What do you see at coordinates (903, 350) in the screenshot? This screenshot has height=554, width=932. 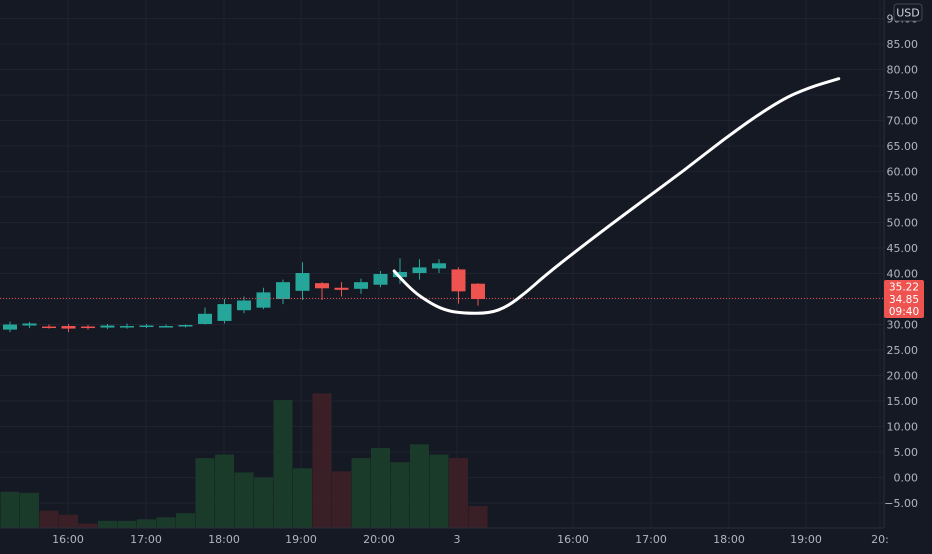 I see `price-tick-label: 25.00` at bounding box center [903, 350].